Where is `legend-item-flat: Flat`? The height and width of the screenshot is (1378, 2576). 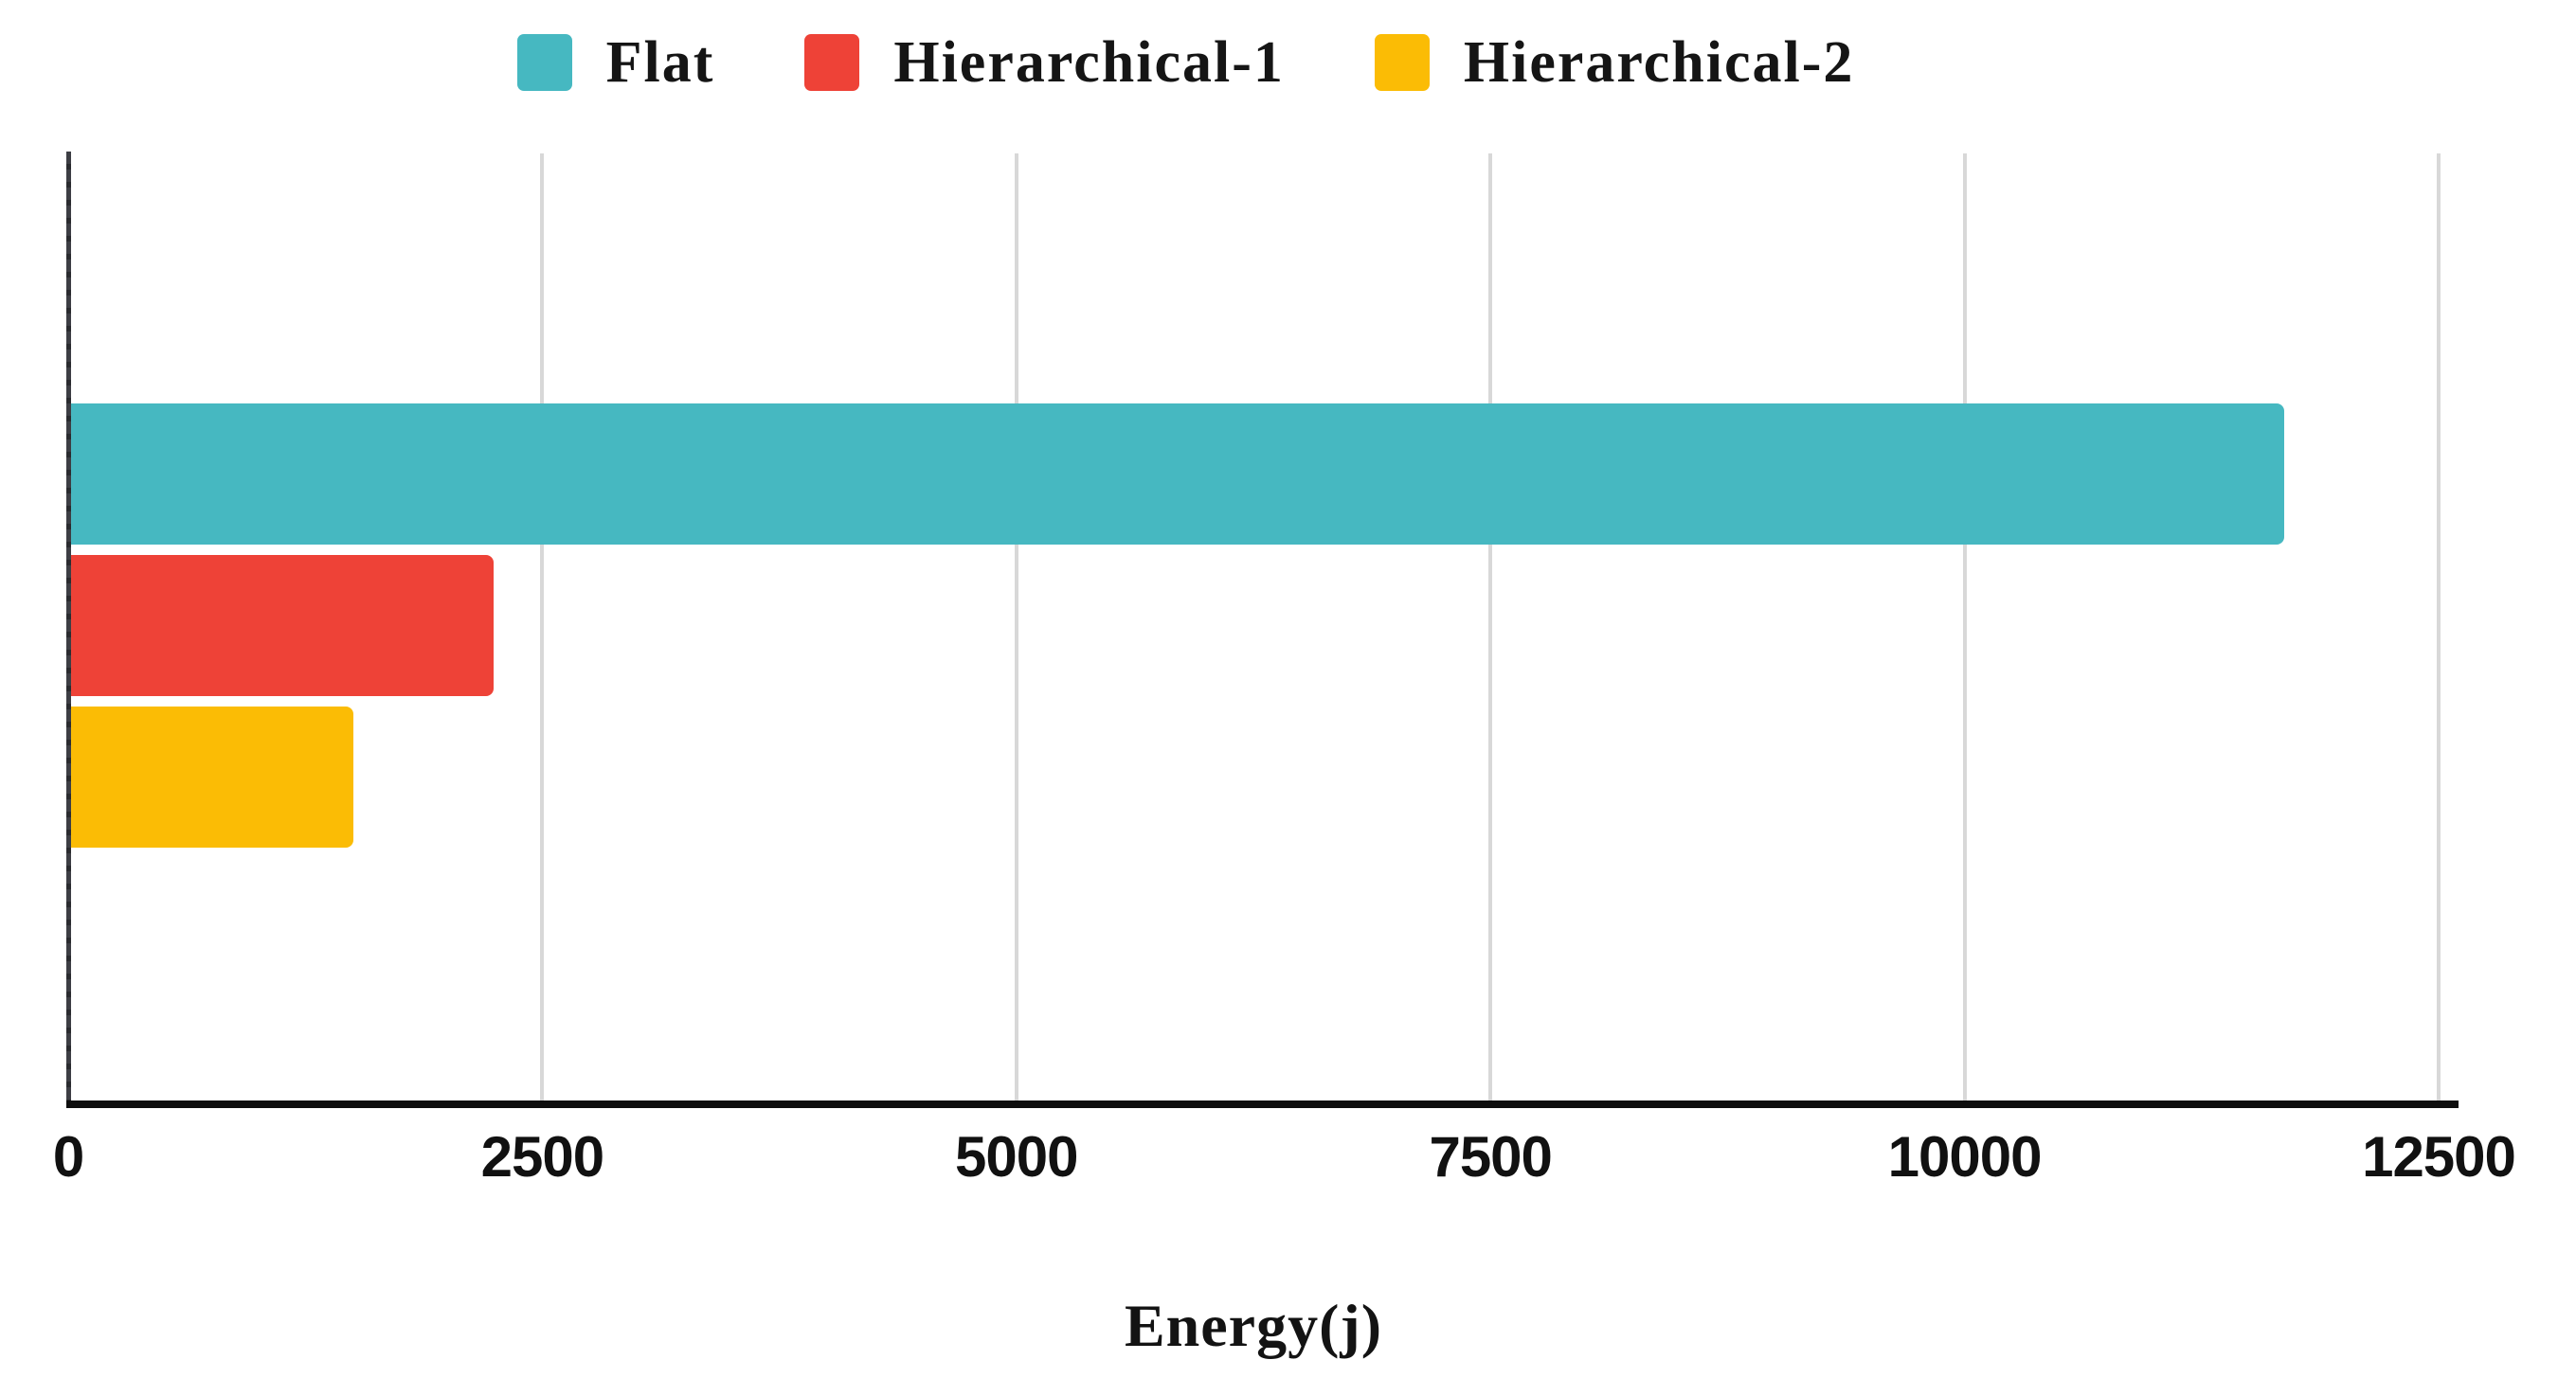
legend-item-flat: Flat is located at coordinates (615, 62).